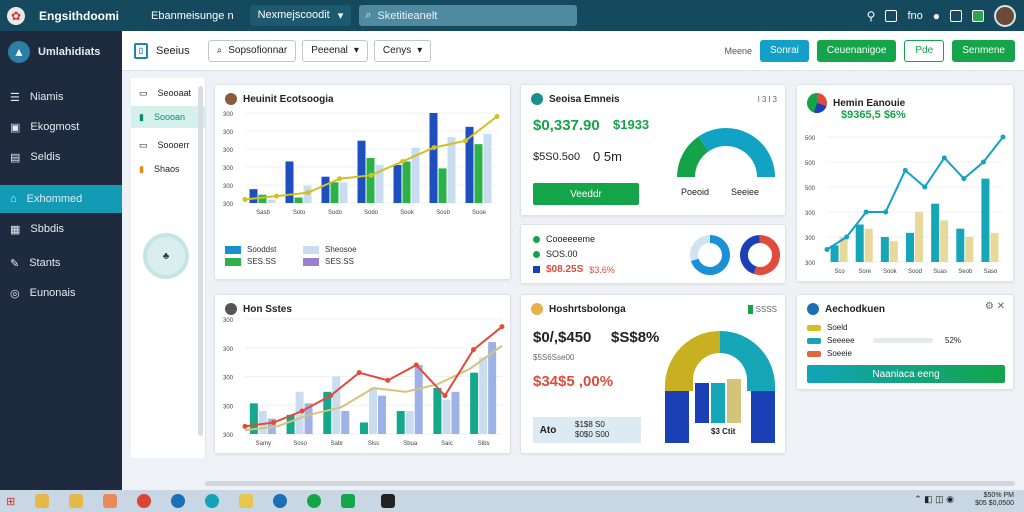 The height and width of the screenshot is (512, 1024). I want to click on sidebar-item-stants: ✎ Stants, so click(61, 263).